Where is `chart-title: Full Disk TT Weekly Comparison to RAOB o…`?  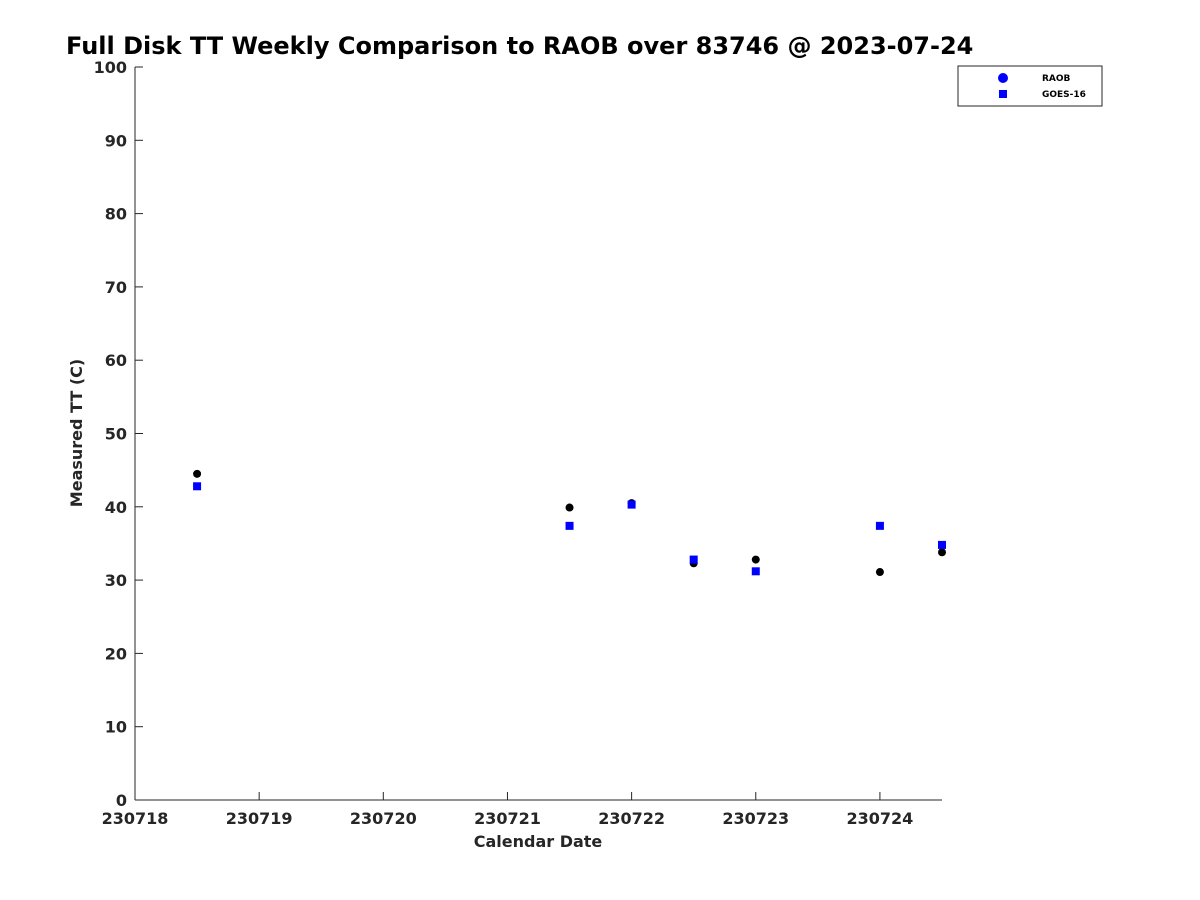
chart-title: Full Disk TT Weekly Comparison to RAOB o… is located at coordinates (519, 46).